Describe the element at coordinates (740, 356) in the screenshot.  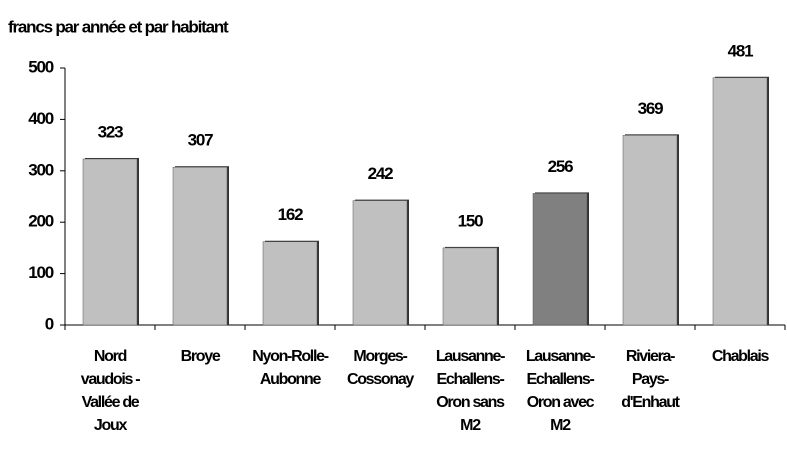
I see `x-tick-label: Chablais` at that location.